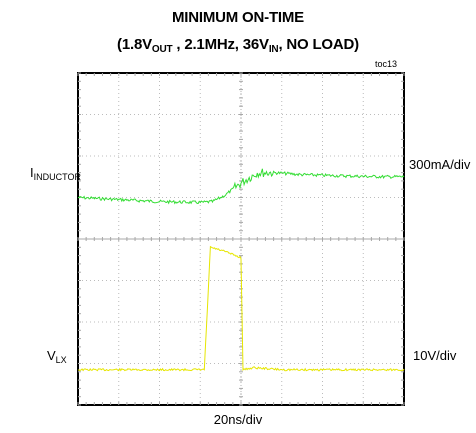  What do you see at coordinates (238, 419) in the screenshot?
I see `time-scale-label: 20ns/div` at bounding box center [238, 419].